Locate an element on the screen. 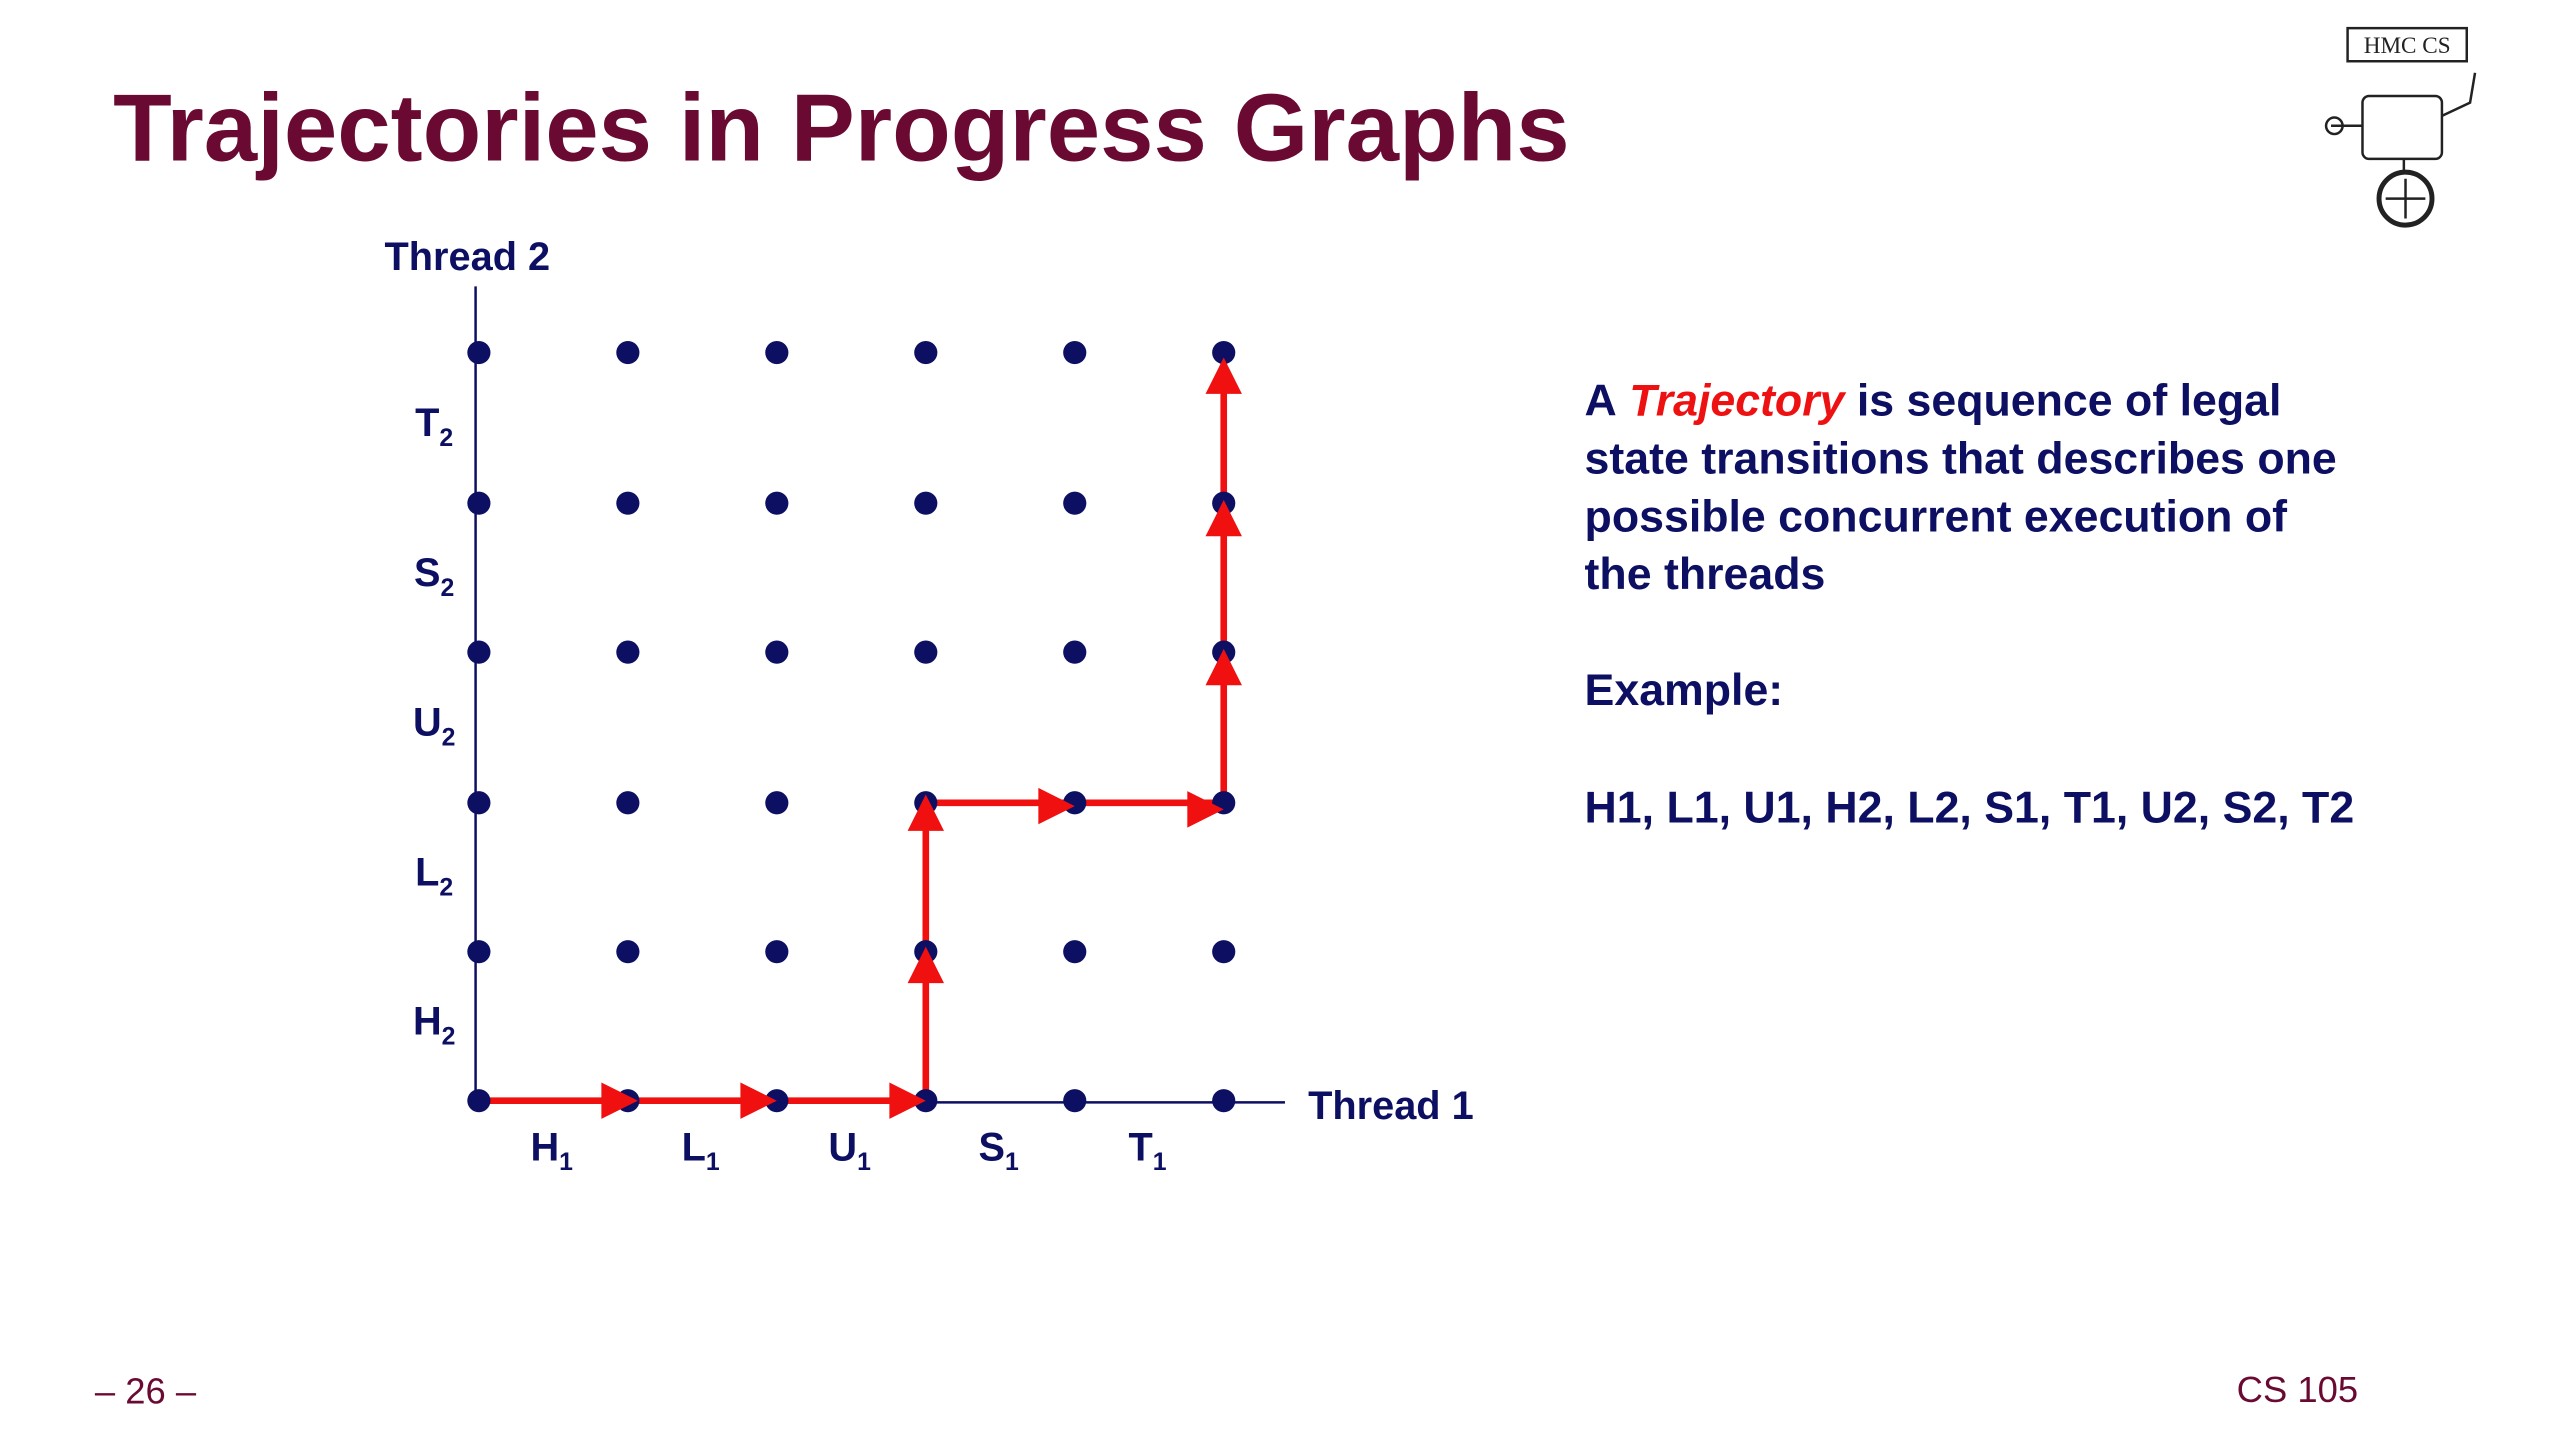 Image resolution: width=2560 pixels, height=1440 pixels. y-tick-label: S2 is located at coordinates (434, 576).